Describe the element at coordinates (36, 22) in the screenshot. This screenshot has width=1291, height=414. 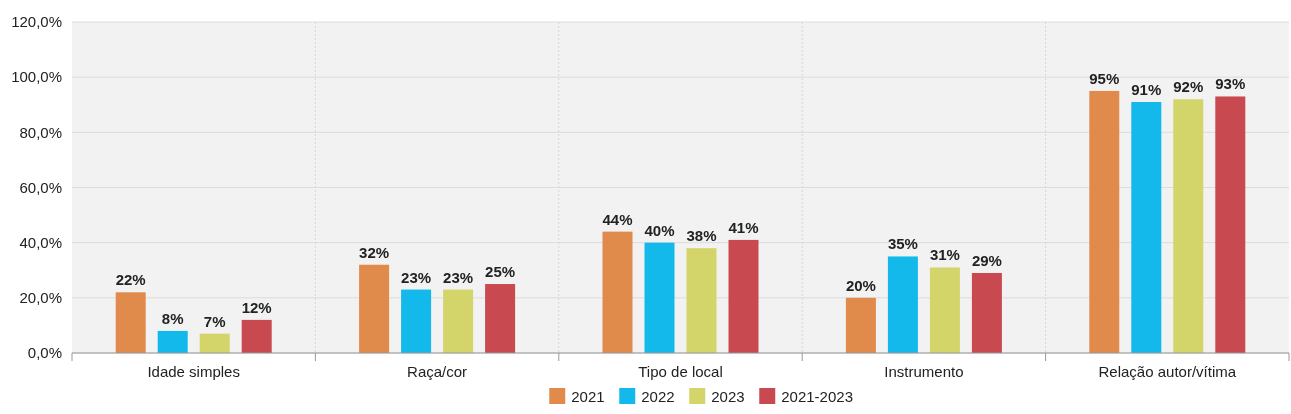
I see `y-tick-label: 120,0%` at that location.